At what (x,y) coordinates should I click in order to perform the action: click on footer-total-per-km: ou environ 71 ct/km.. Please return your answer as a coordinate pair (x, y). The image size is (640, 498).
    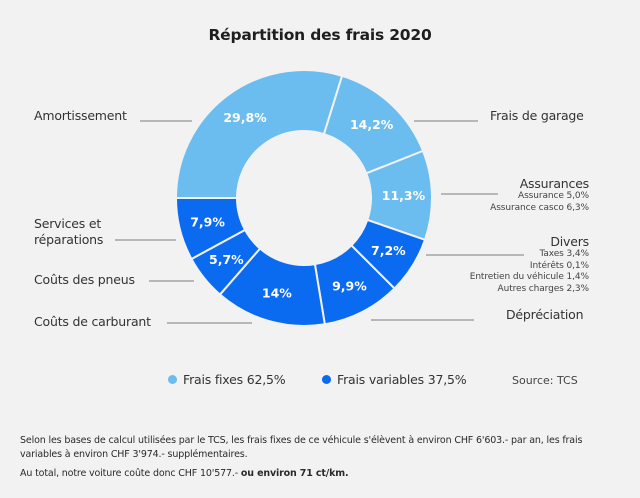
    Looking at the image, I should click on (294, 473).